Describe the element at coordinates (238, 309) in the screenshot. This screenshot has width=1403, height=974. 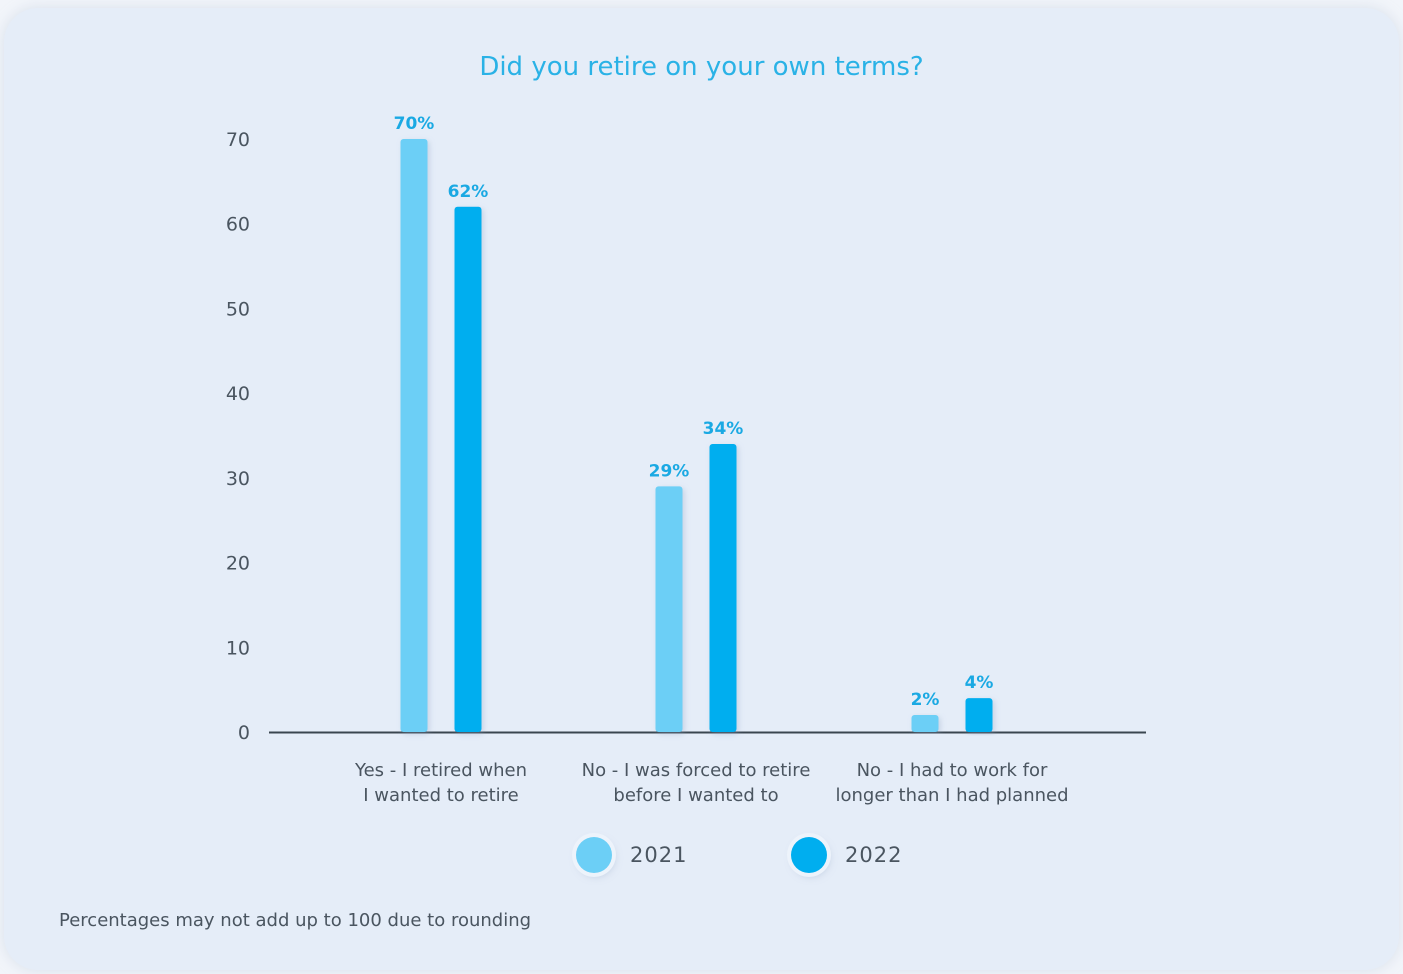
I see `y-tick-label: 50` at that location.